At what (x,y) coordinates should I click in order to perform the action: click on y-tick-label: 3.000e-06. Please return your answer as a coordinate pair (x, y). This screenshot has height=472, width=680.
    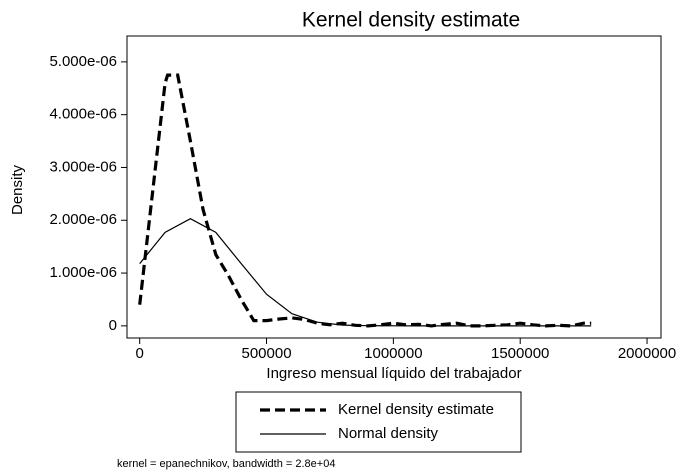
    Looking at the image, I should click on (83, 166).